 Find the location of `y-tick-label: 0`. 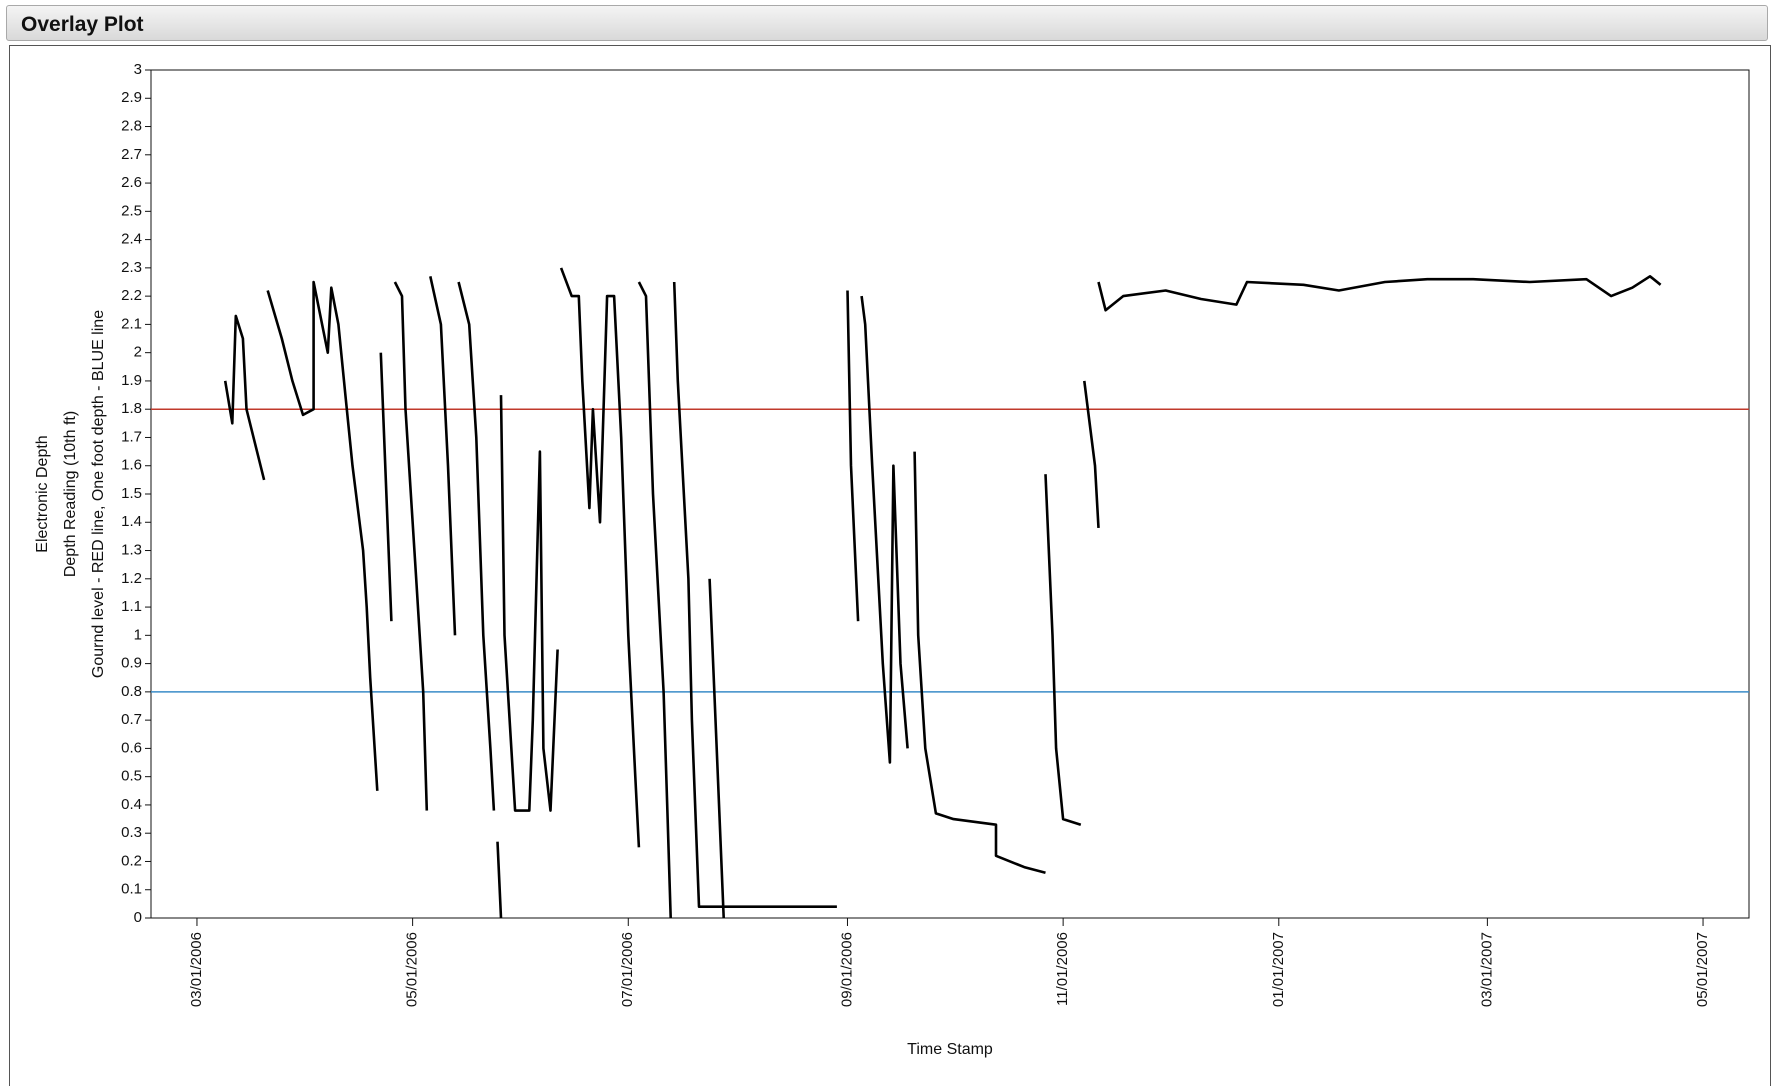

y-tick-label: 0 is located at coordinates (138, 917).